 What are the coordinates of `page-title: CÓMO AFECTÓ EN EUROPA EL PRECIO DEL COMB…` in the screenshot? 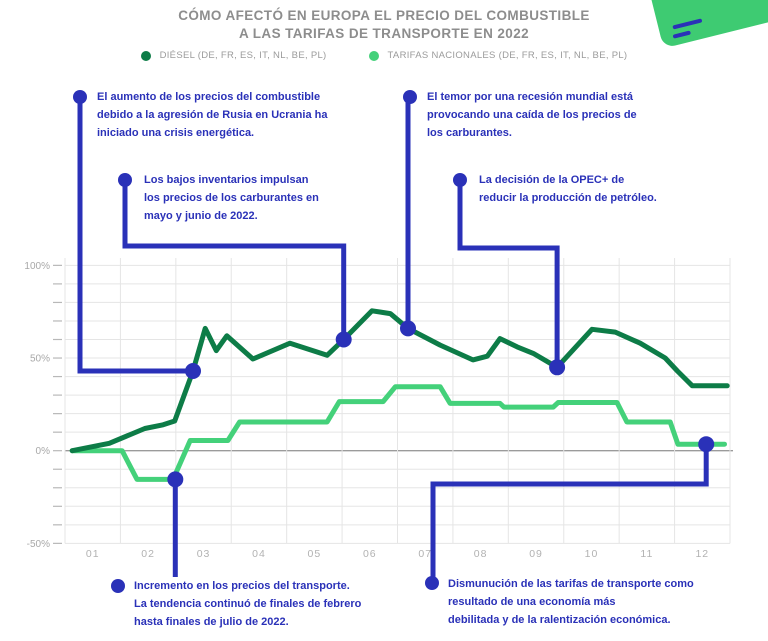 It's located at (384, 25).